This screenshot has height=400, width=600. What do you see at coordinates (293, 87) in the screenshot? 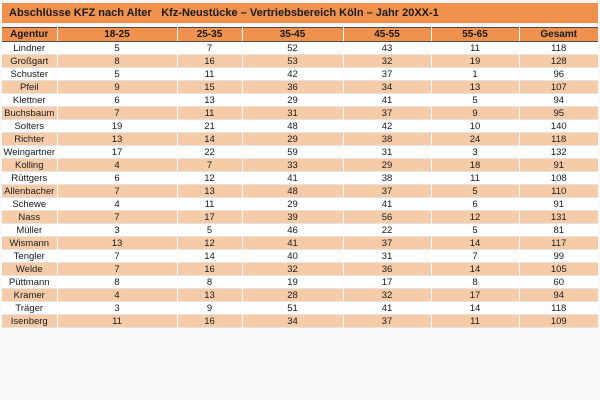
I see `cell-value: 36` at bounding box center [293, 87].